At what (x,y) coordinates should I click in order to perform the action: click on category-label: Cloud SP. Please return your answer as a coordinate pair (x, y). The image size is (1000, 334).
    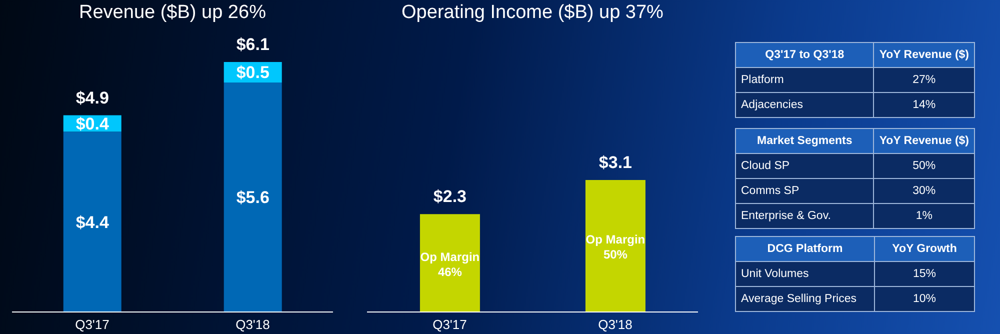
    Looking at the image, I should click on (805, 166).